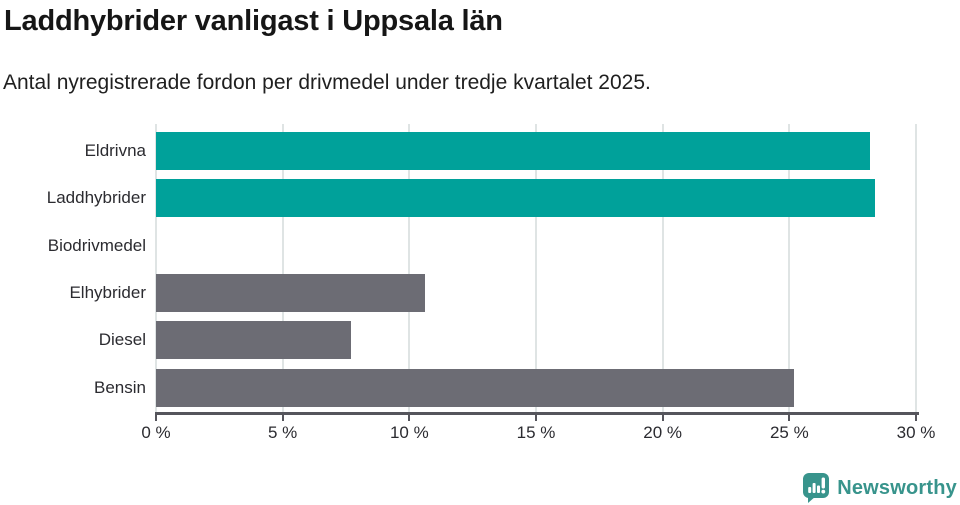 The image size is (960, 505). I want to click on bar-laddhybrider, so click(516, 198).